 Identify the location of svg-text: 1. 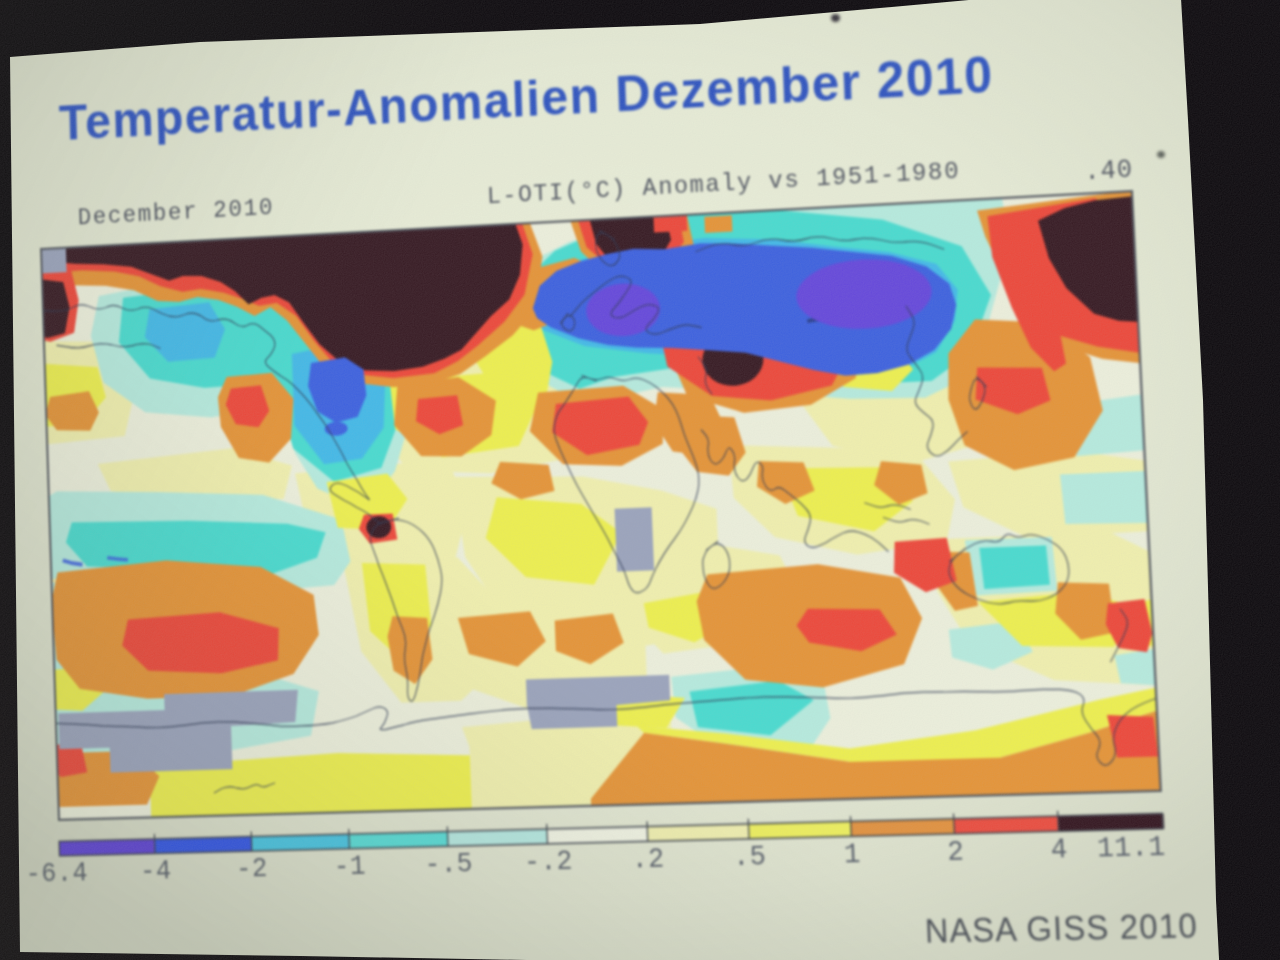
(852, 855).